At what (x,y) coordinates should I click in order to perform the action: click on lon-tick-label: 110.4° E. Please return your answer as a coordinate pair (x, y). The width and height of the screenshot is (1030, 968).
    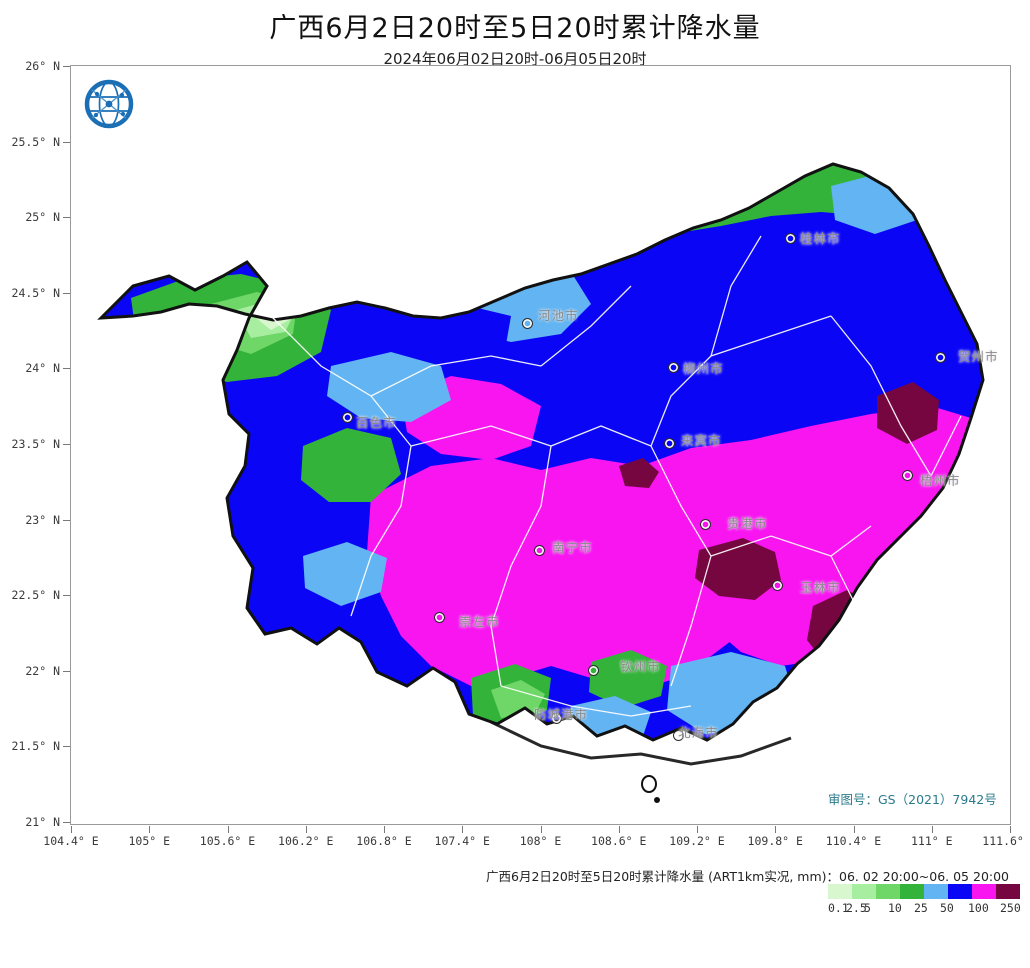
    Looking at the image, I should click on (853, 841).